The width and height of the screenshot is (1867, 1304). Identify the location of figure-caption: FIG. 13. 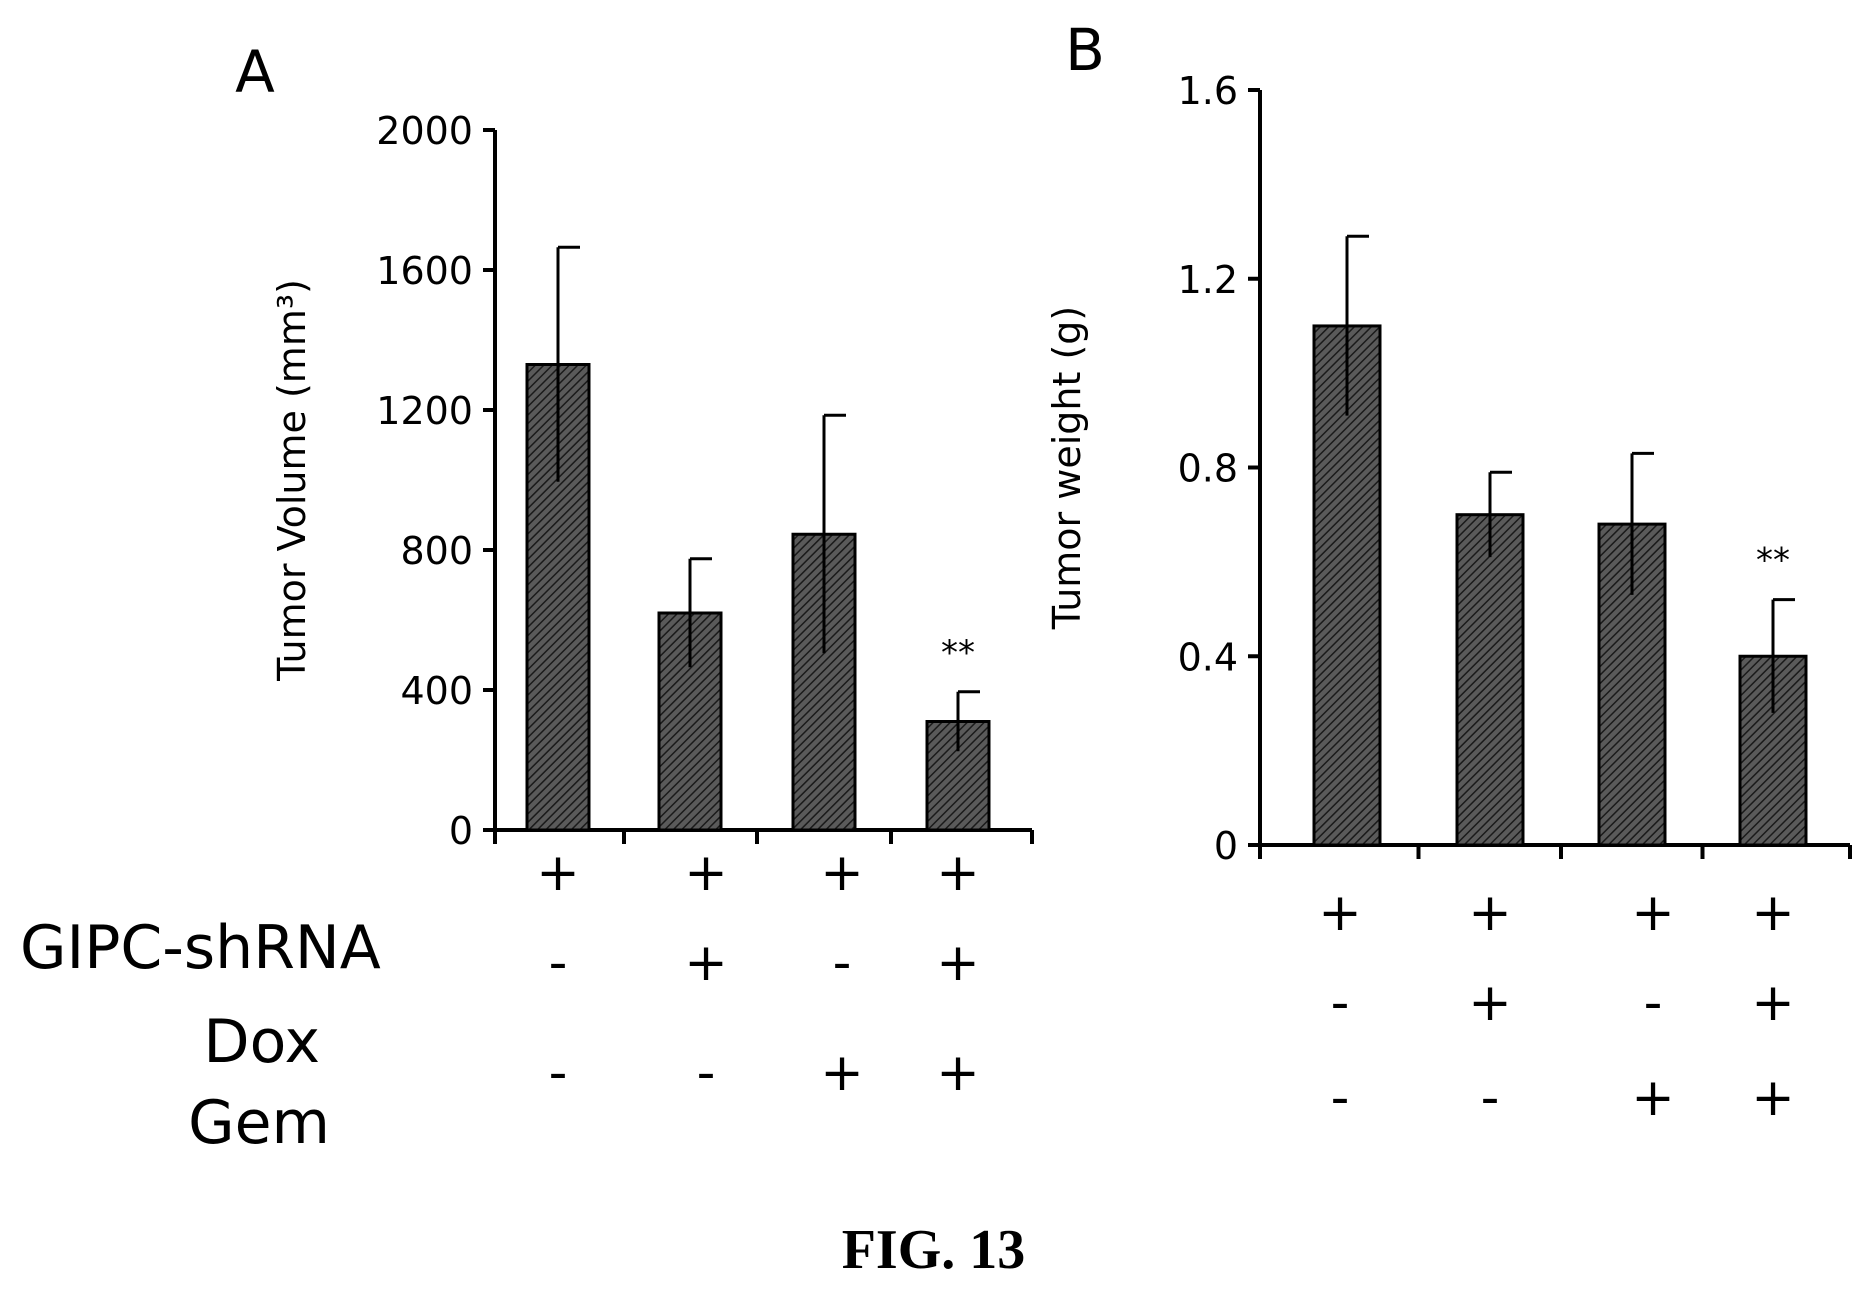
(933, 1250).